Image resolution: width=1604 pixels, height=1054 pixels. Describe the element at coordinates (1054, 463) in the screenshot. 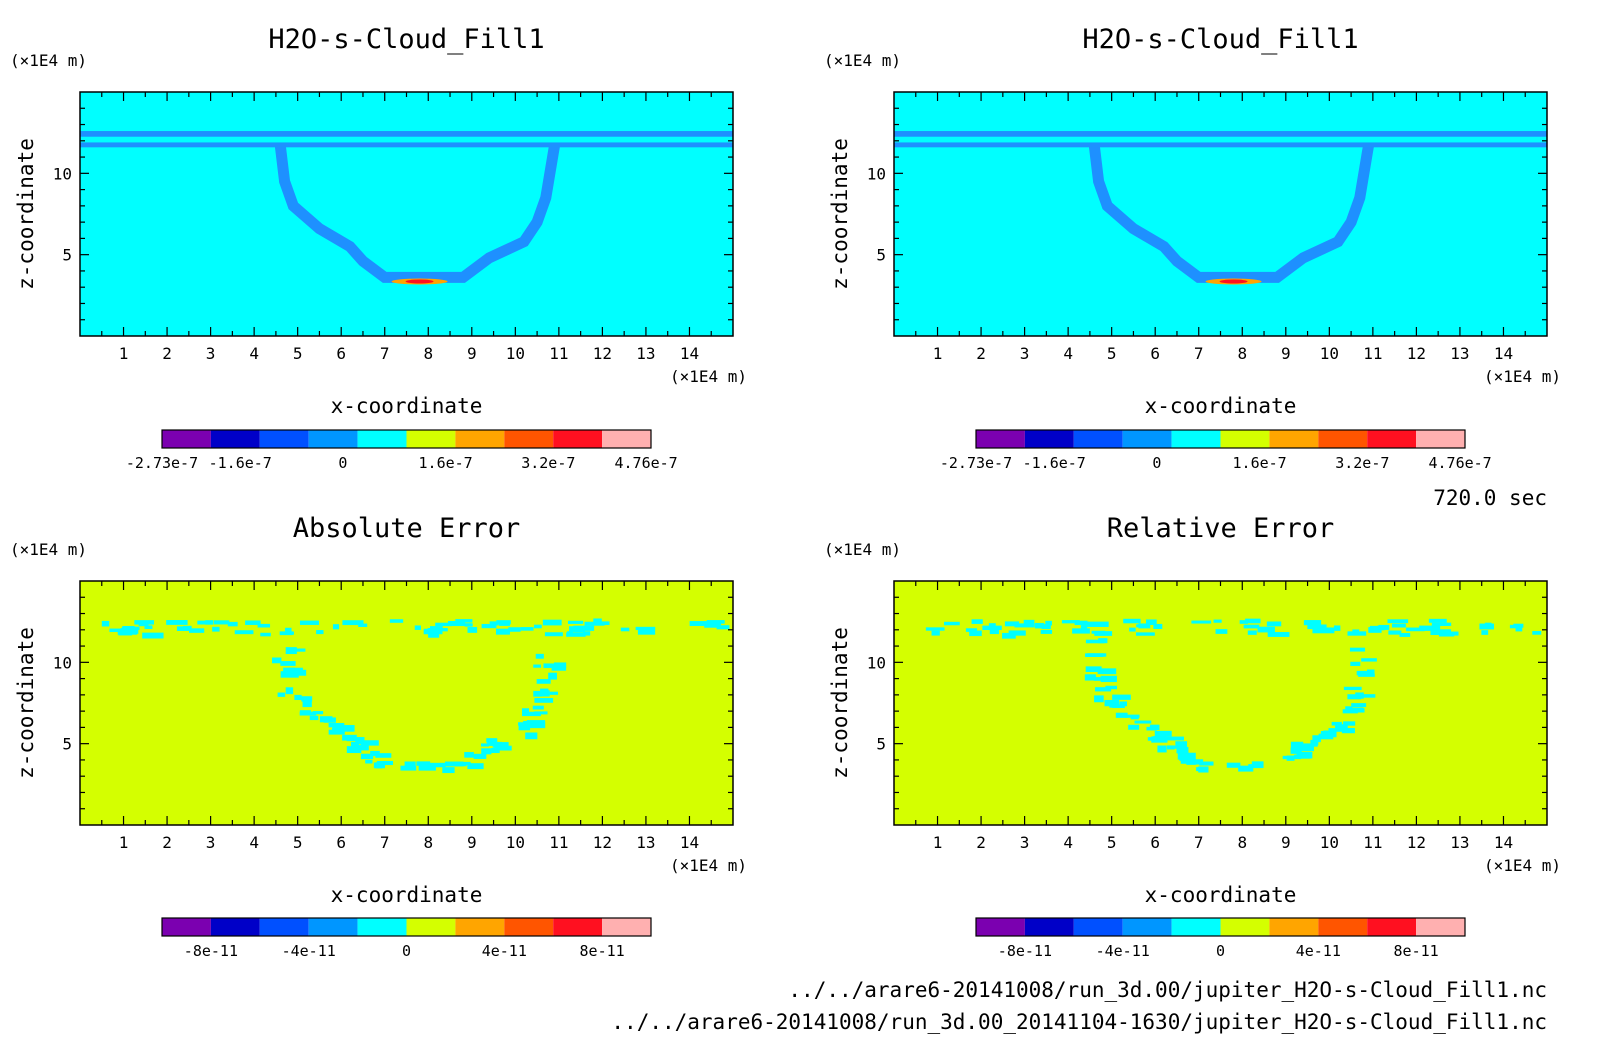

I see `colorbar-tick-label: -1.6e-7` at that location.